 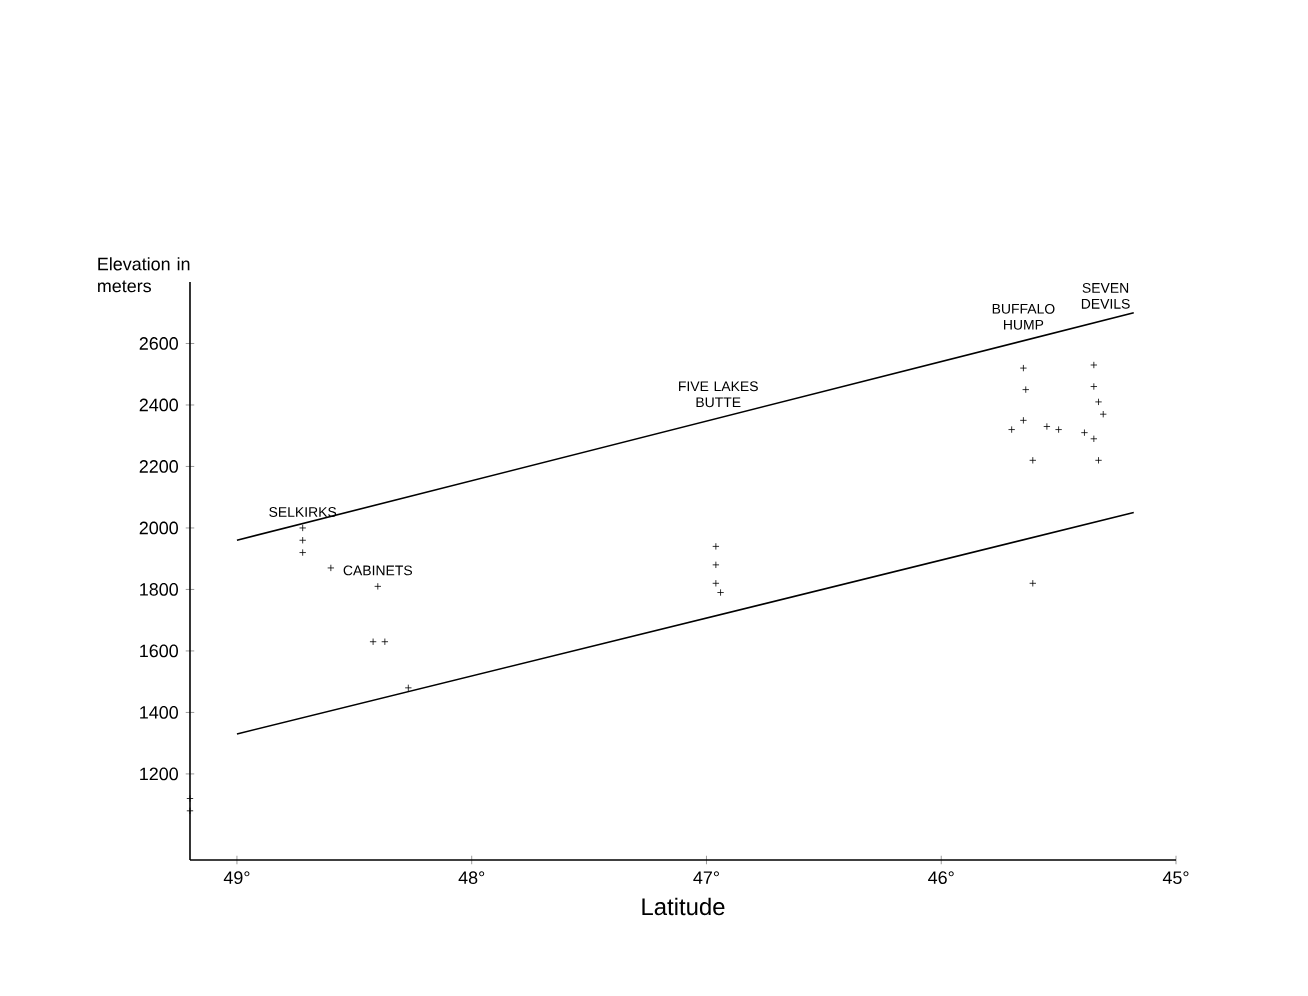 What do you see at coordinates (158, 466) in the screenshot?
I see `y-tick-label: 2200` at bounding box center [158, 466].